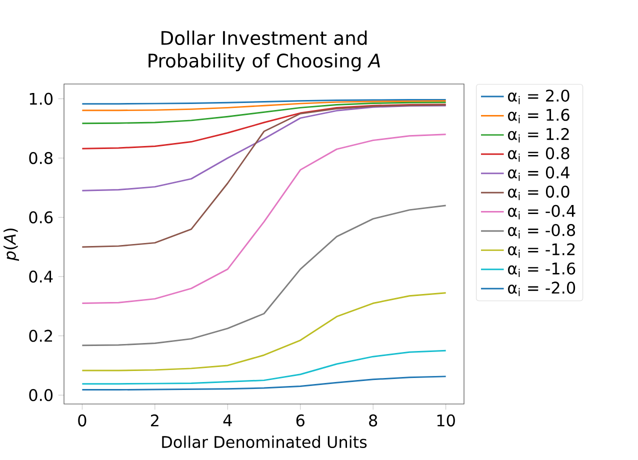 This screenshot has width=638, height=460. I want to click on legend-label: α$_{i}$ = 2.0, so click(539, 97).